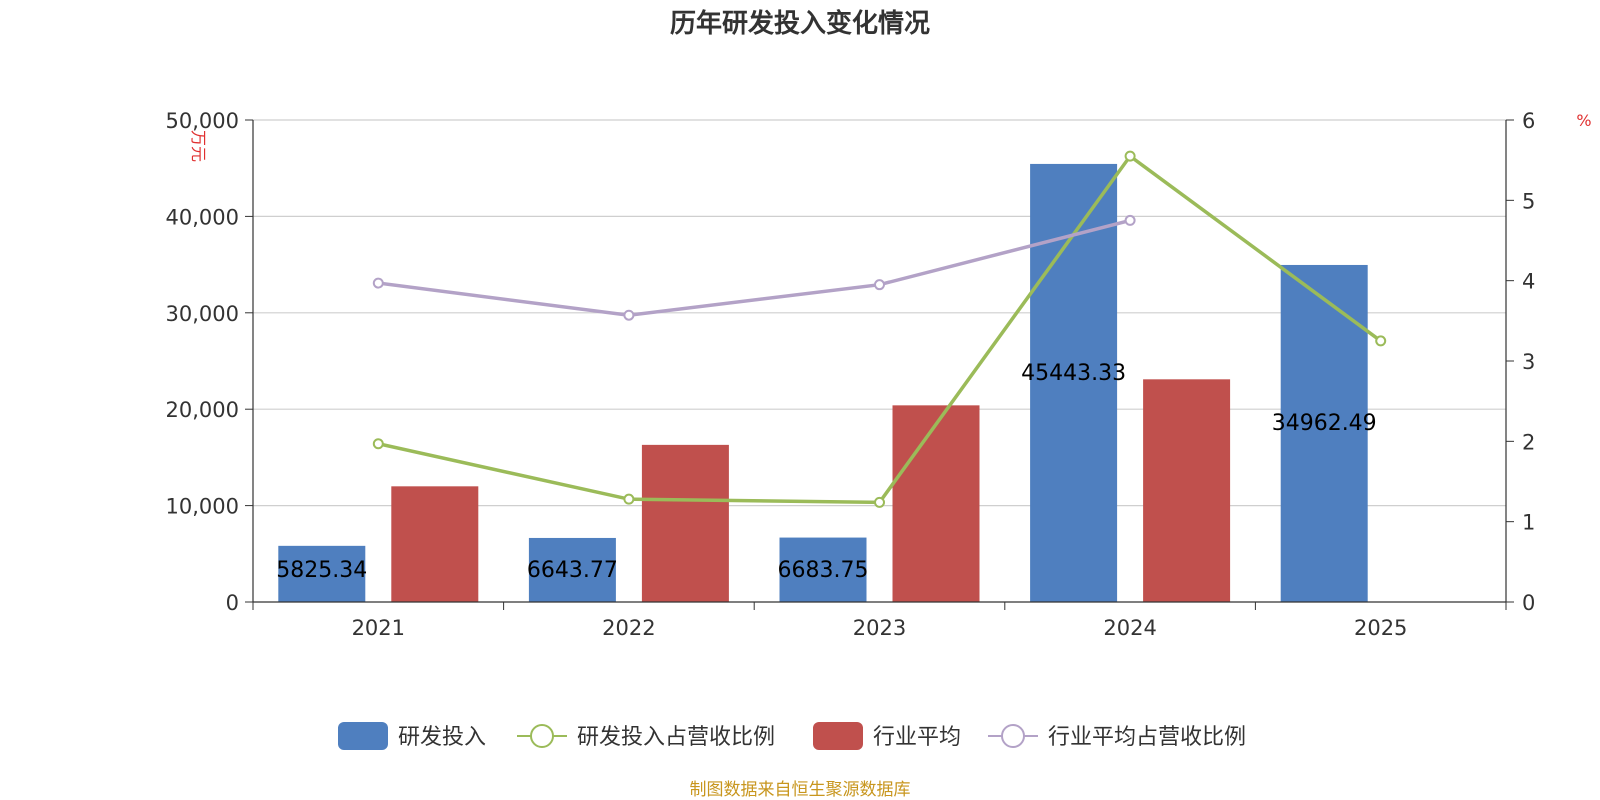 This screenshot has height=800, width=1600. Describe the element at coordinates (1073, 373) in the screenshot. I see `bar-value-label: 45443.33` at that location.